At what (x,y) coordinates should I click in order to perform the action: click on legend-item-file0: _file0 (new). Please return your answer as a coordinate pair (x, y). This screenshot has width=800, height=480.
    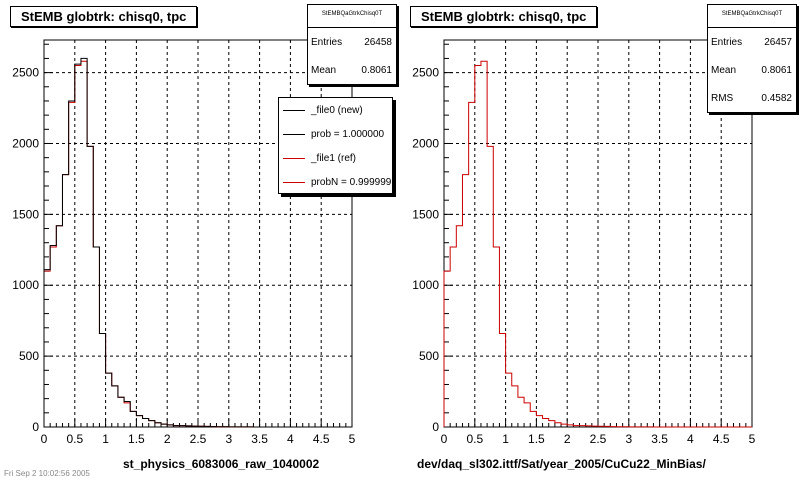
    Looking at the image, I should click on (335, 110).